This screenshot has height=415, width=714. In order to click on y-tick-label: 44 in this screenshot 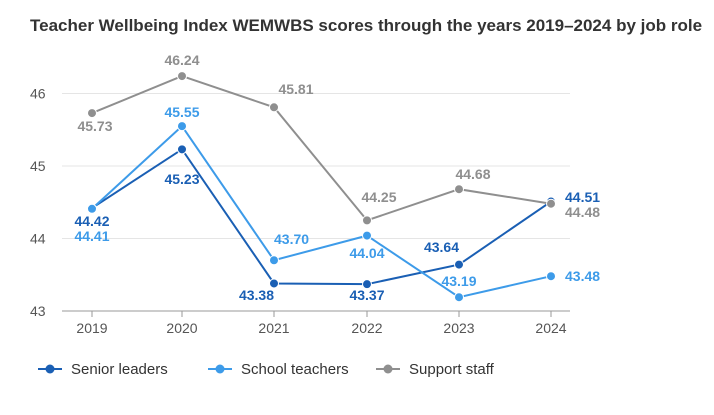, I will do `click(38, 239)`.